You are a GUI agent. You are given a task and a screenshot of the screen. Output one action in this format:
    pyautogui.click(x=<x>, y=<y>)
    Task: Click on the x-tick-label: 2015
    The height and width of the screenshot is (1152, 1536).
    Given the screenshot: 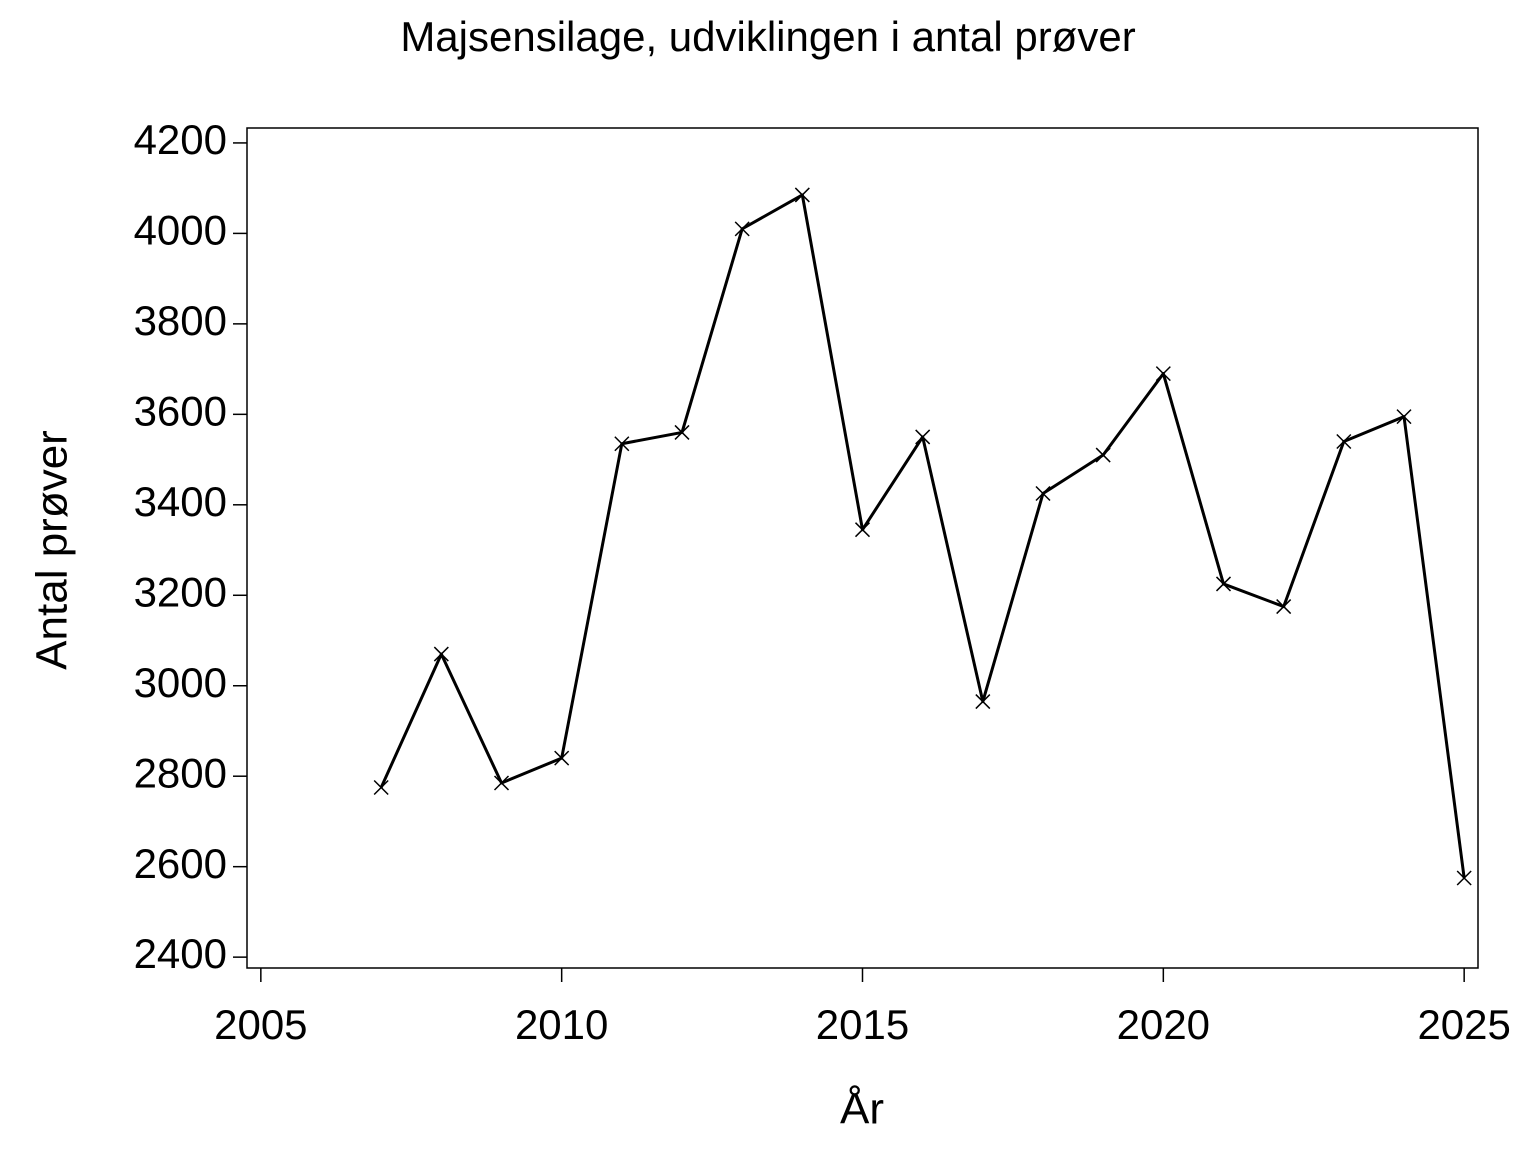 What is the action you would take?
    pyautogui.click(x=862, y=1024)
    